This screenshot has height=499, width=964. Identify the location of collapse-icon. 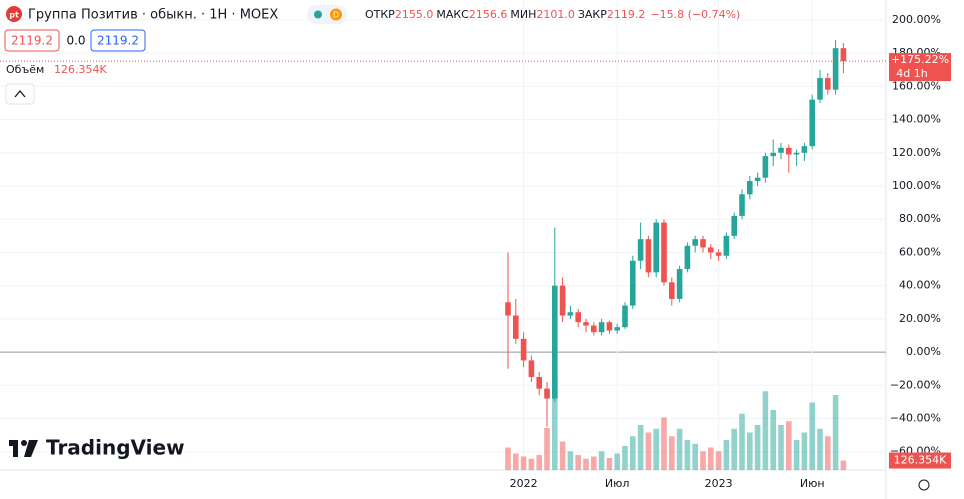
(20, 93).